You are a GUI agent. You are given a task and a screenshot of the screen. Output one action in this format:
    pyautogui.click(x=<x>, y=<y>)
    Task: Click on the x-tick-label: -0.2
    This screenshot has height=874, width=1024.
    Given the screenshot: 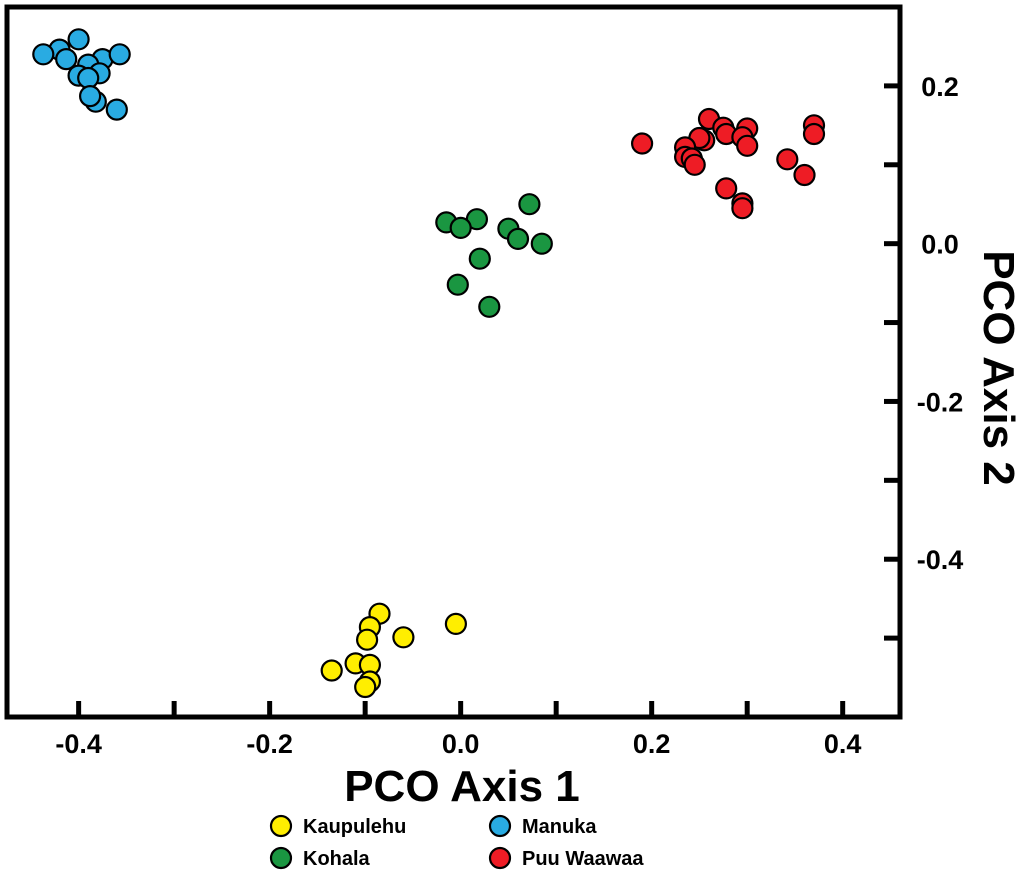 What is the action you would take?
    pyautogui.click(x=269, y=744)
    